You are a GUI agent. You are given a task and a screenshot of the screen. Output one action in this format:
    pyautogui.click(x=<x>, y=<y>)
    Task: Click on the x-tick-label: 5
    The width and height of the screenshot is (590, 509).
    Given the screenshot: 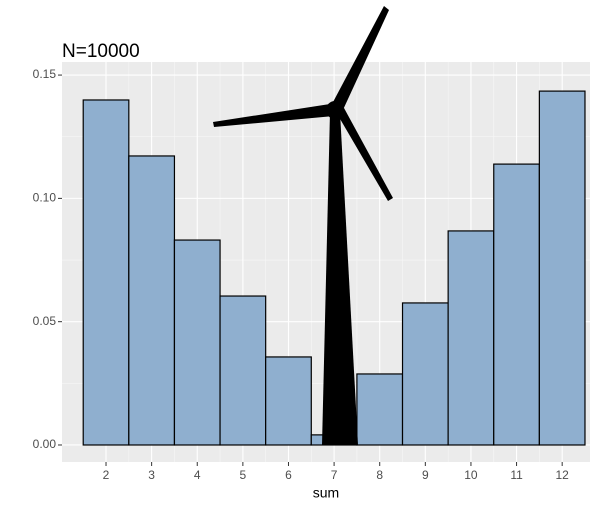 What is the action you would take?
    pyautogui.click(x=243, y=475)
    